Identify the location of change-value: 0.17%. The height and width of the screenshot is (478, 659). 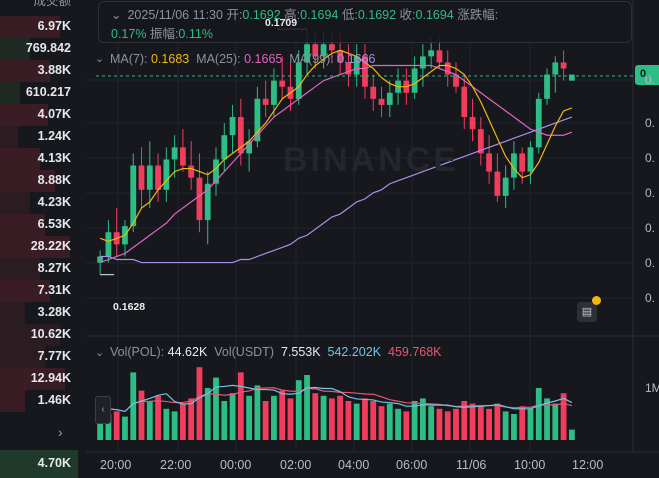
(129, 34).